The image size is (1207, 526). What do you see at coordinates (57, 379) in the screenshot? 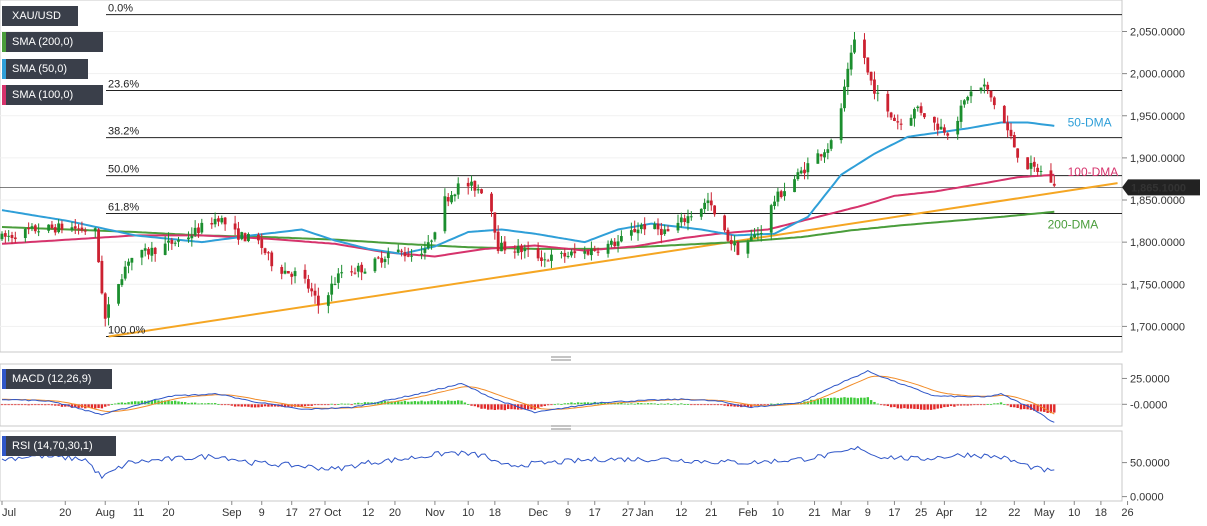
I see `legend-macd: MACD (12,26,9)` at bounding box center [57, 379].